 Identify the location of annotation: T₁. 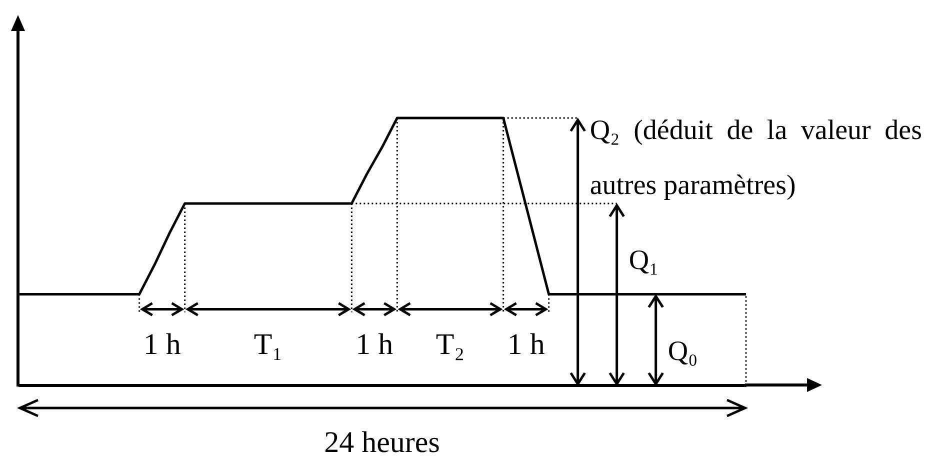
(268, 345).